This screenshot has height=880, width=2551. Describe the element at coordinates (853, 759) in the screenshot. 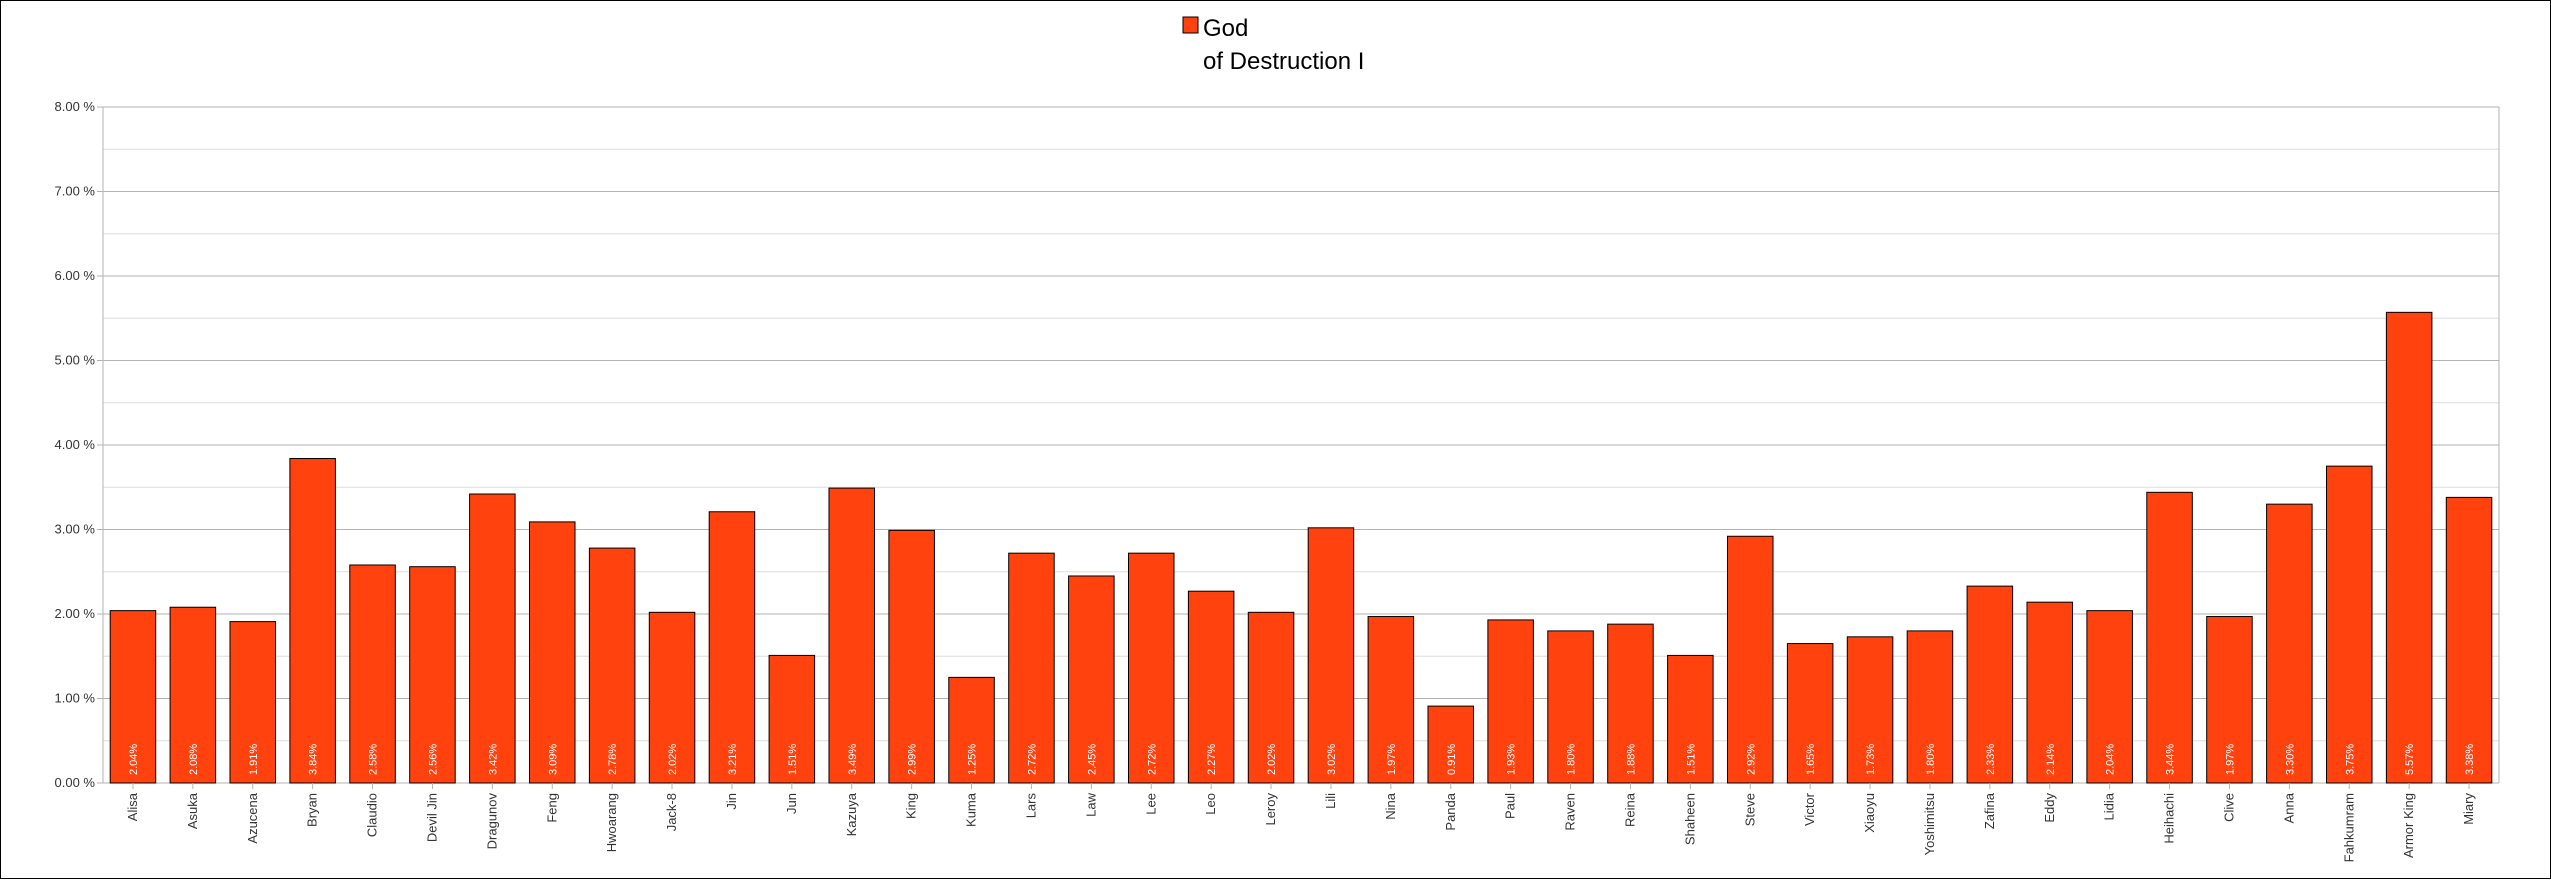

I see `bar-data-label: 3.49%` at that location.